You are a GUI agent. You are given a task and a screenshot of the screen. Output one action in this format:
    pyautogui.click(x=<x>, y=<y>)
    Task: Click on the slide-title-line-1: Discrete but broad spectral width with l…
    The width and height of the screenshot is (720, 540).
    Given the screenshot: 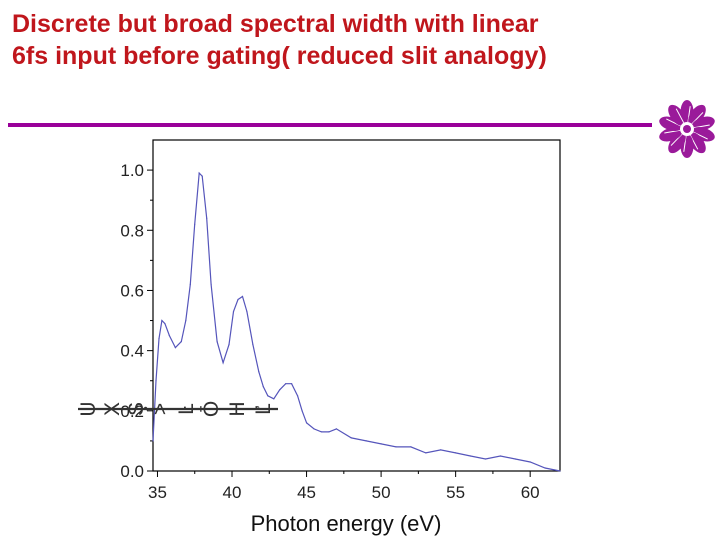 What is the action you would take?
    pyautogui.click(x=275, y=24)
    